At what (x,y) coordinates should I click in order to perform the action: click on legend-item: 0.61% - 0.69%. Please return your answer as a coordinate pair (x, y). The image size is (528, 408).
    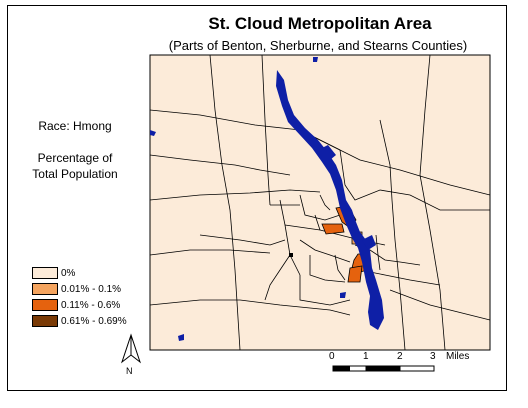
    Looking at the image, I should click on (79, 321).